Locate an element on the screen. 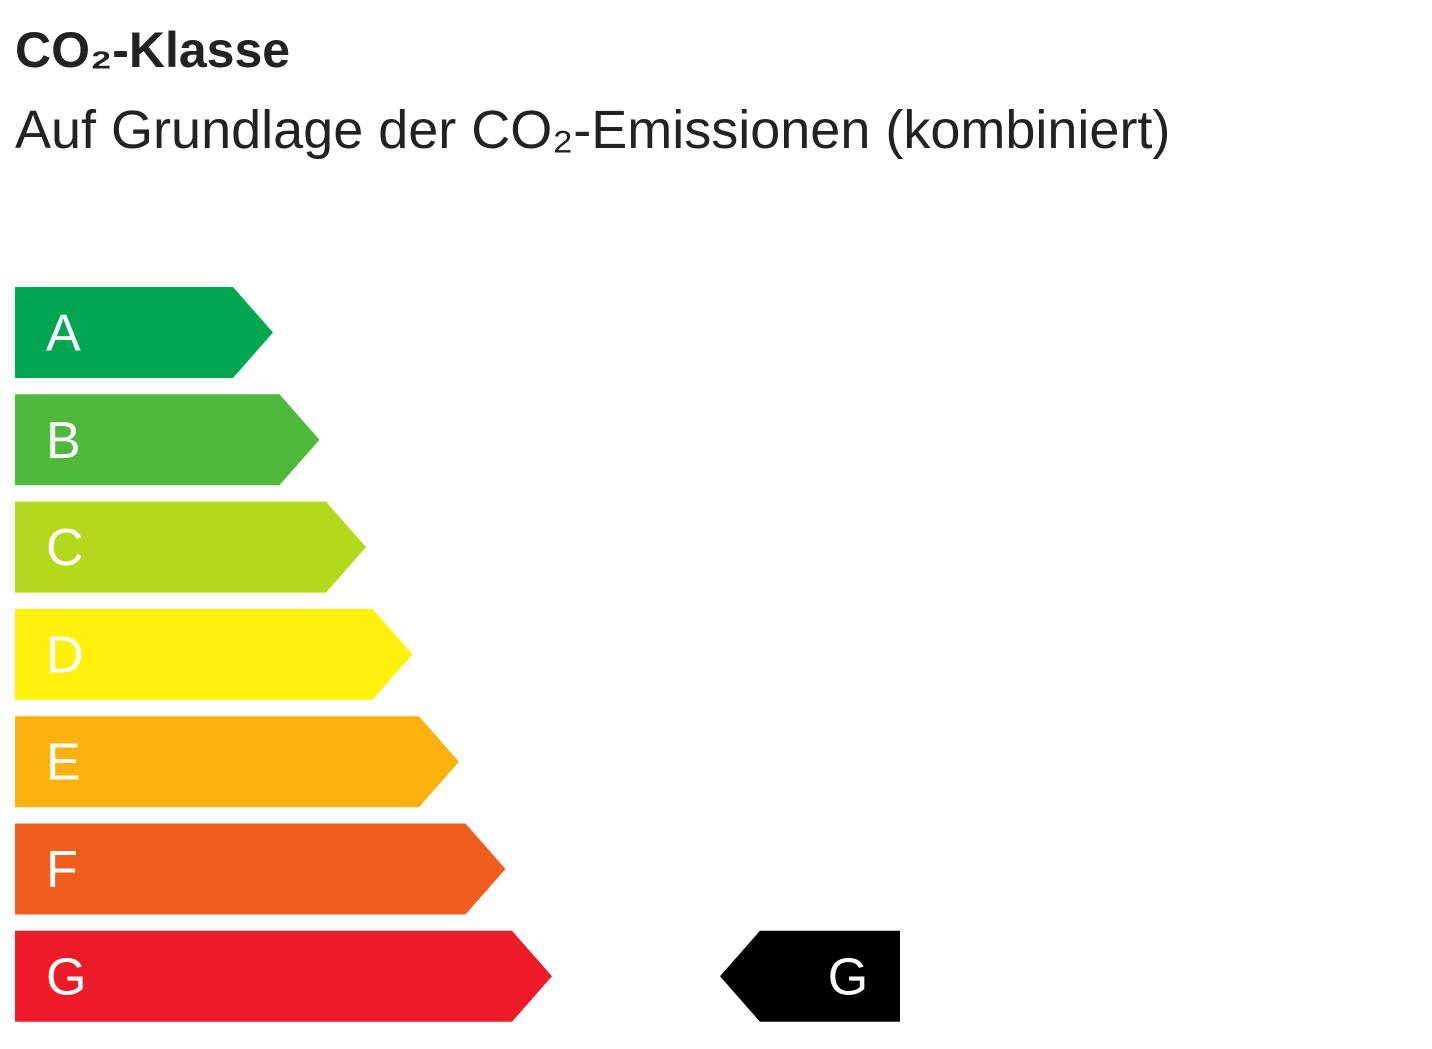 The height and width of the screenshot is (1049, 1432). class-label: A is located at coordinates (63, 334).